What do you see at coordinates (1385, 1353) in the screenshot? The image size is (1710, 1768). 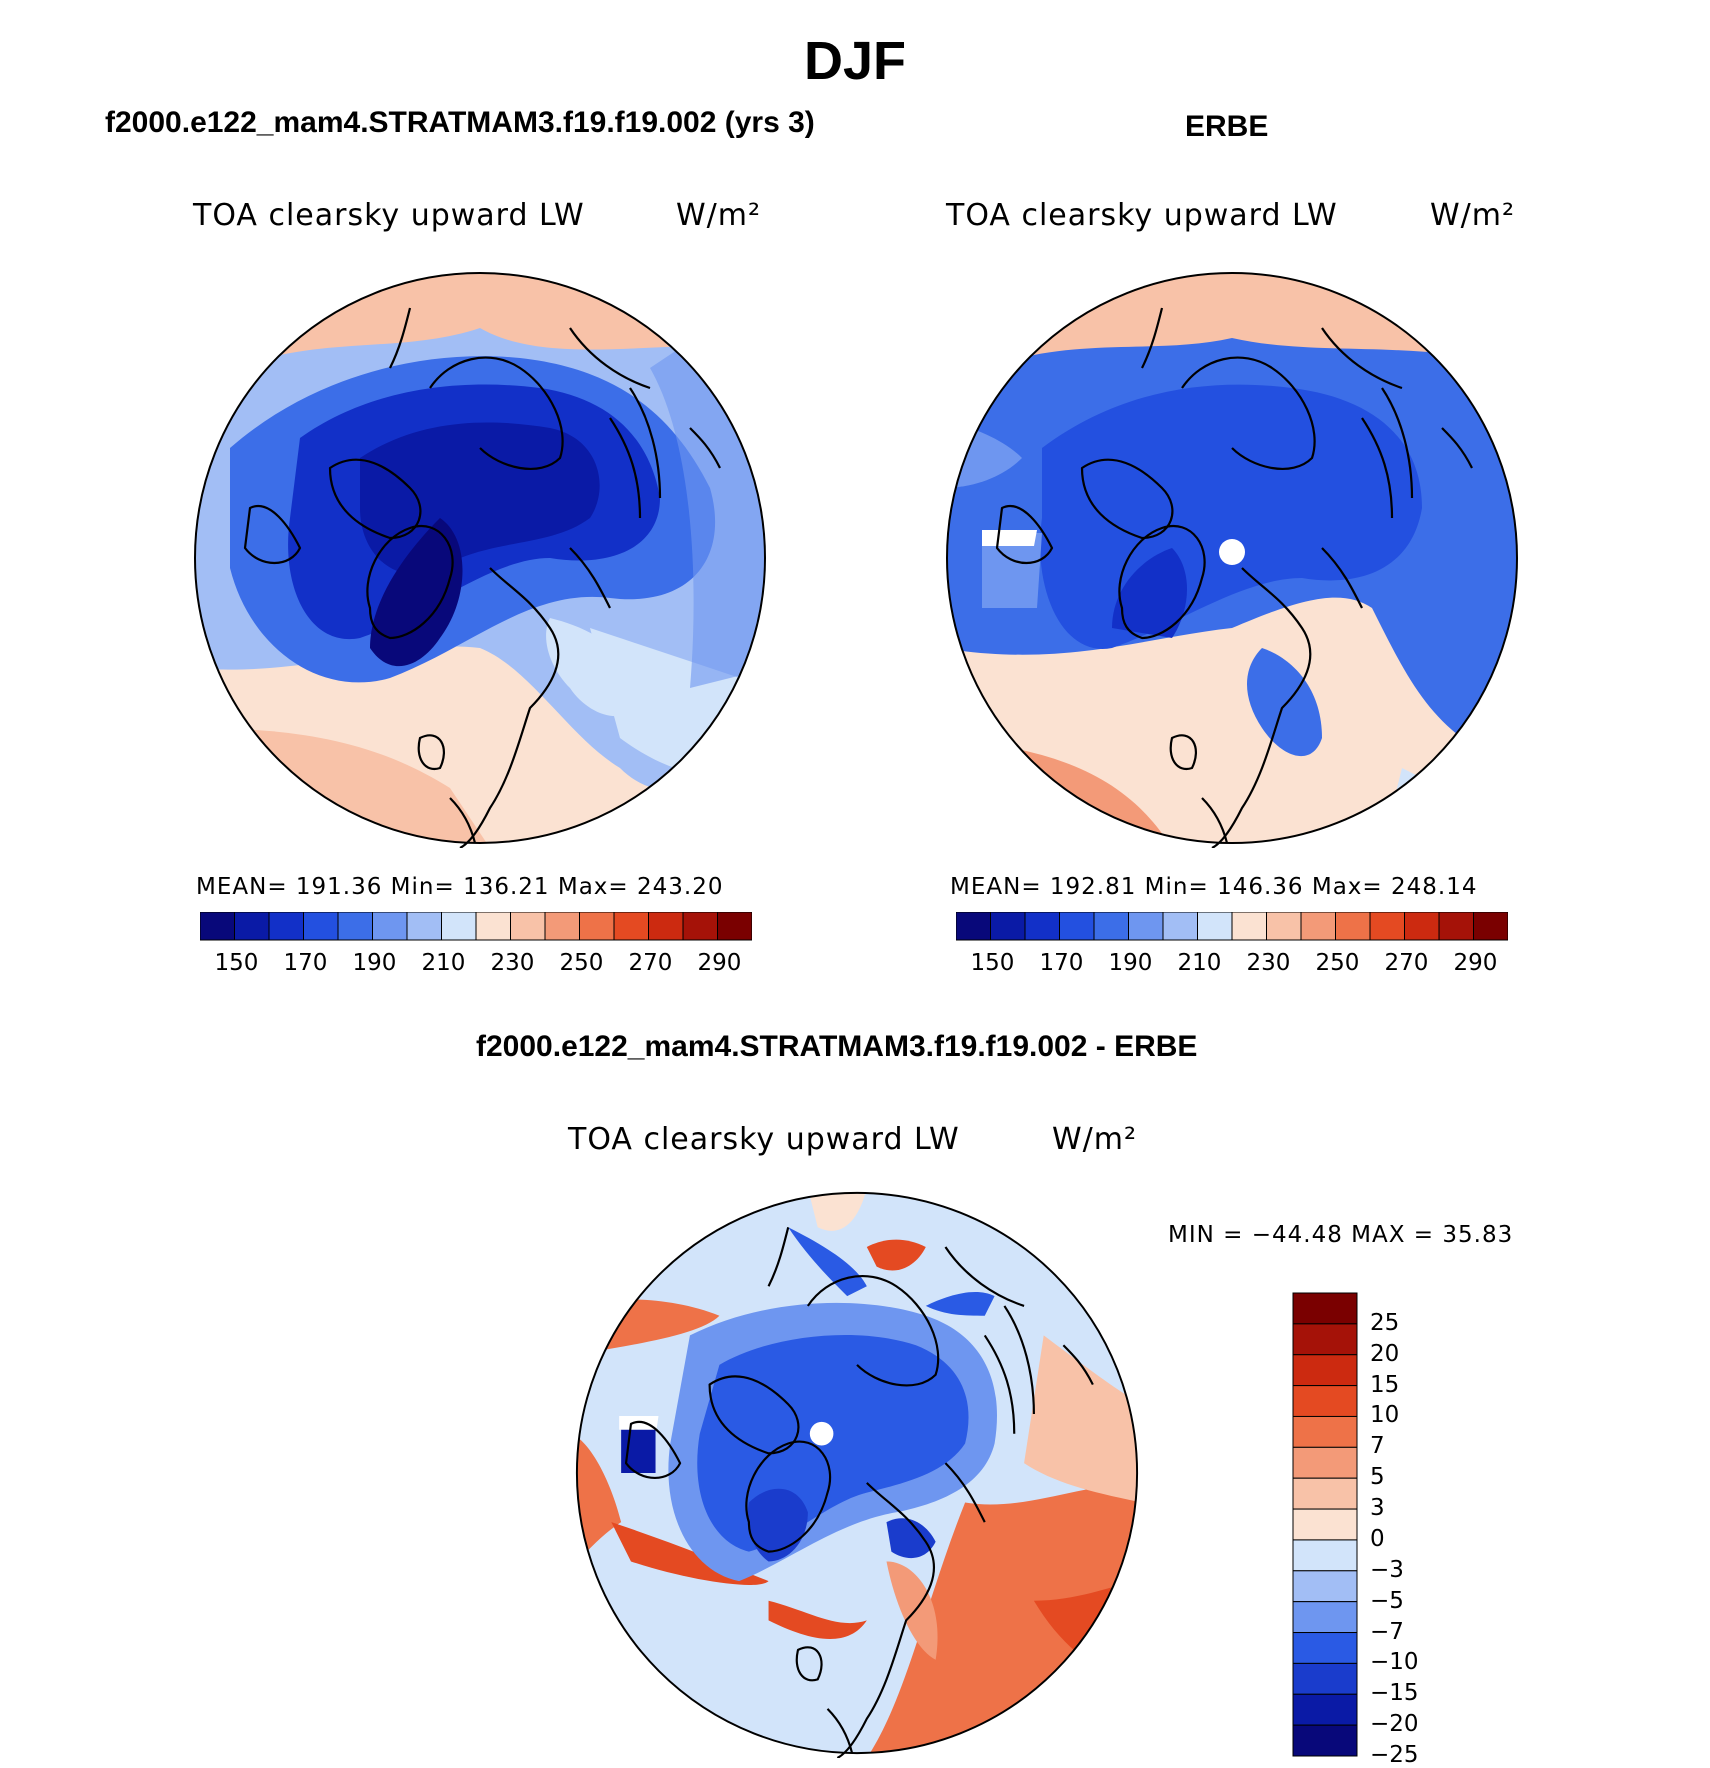 I see `colorbar-tick-label: 20` at bounding box center [1385, 1353].